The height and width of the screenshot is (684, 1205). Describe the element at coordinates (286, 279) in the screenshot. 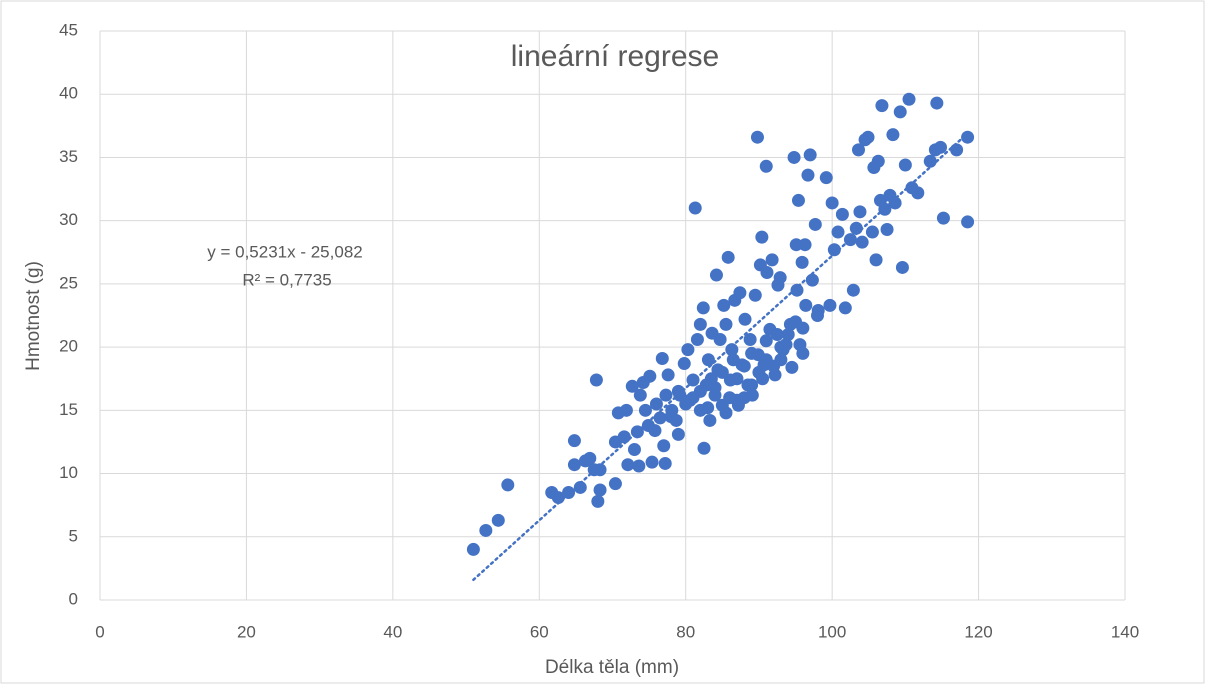

I see `r-squared: R² = 0,7735` at that location.